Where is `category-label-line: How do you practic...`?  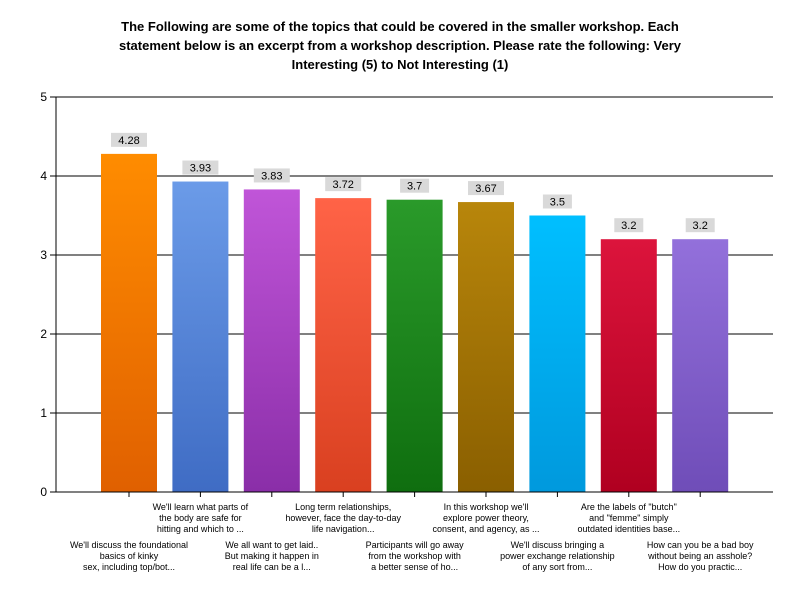
category-label-line: How do you practic... is located at coordinates (700, 567).